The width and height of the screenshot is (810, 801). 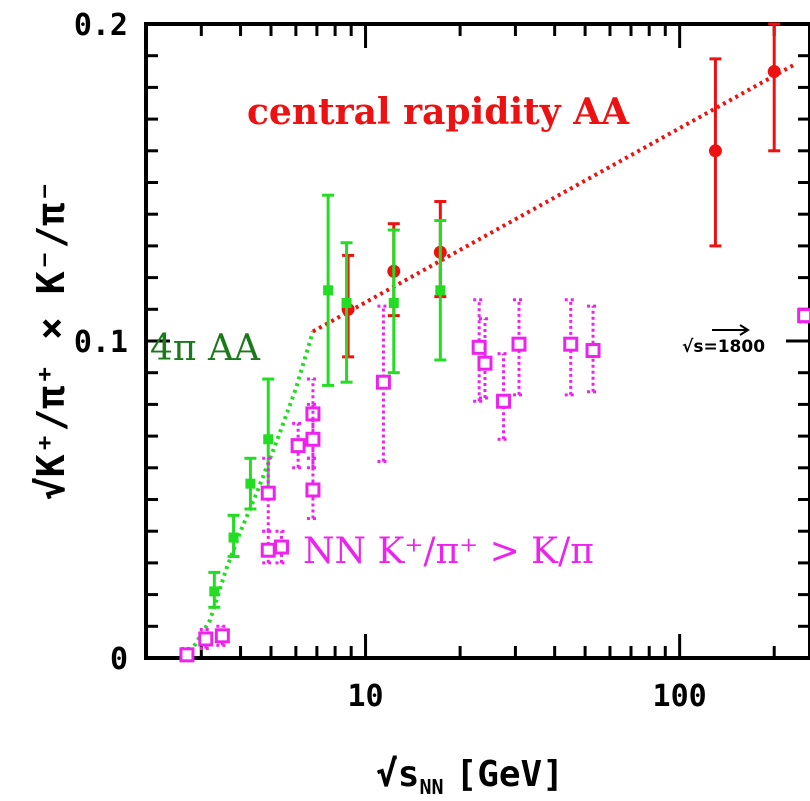 I want to click on x-tick-label: 10, so click(x=365, y=696).